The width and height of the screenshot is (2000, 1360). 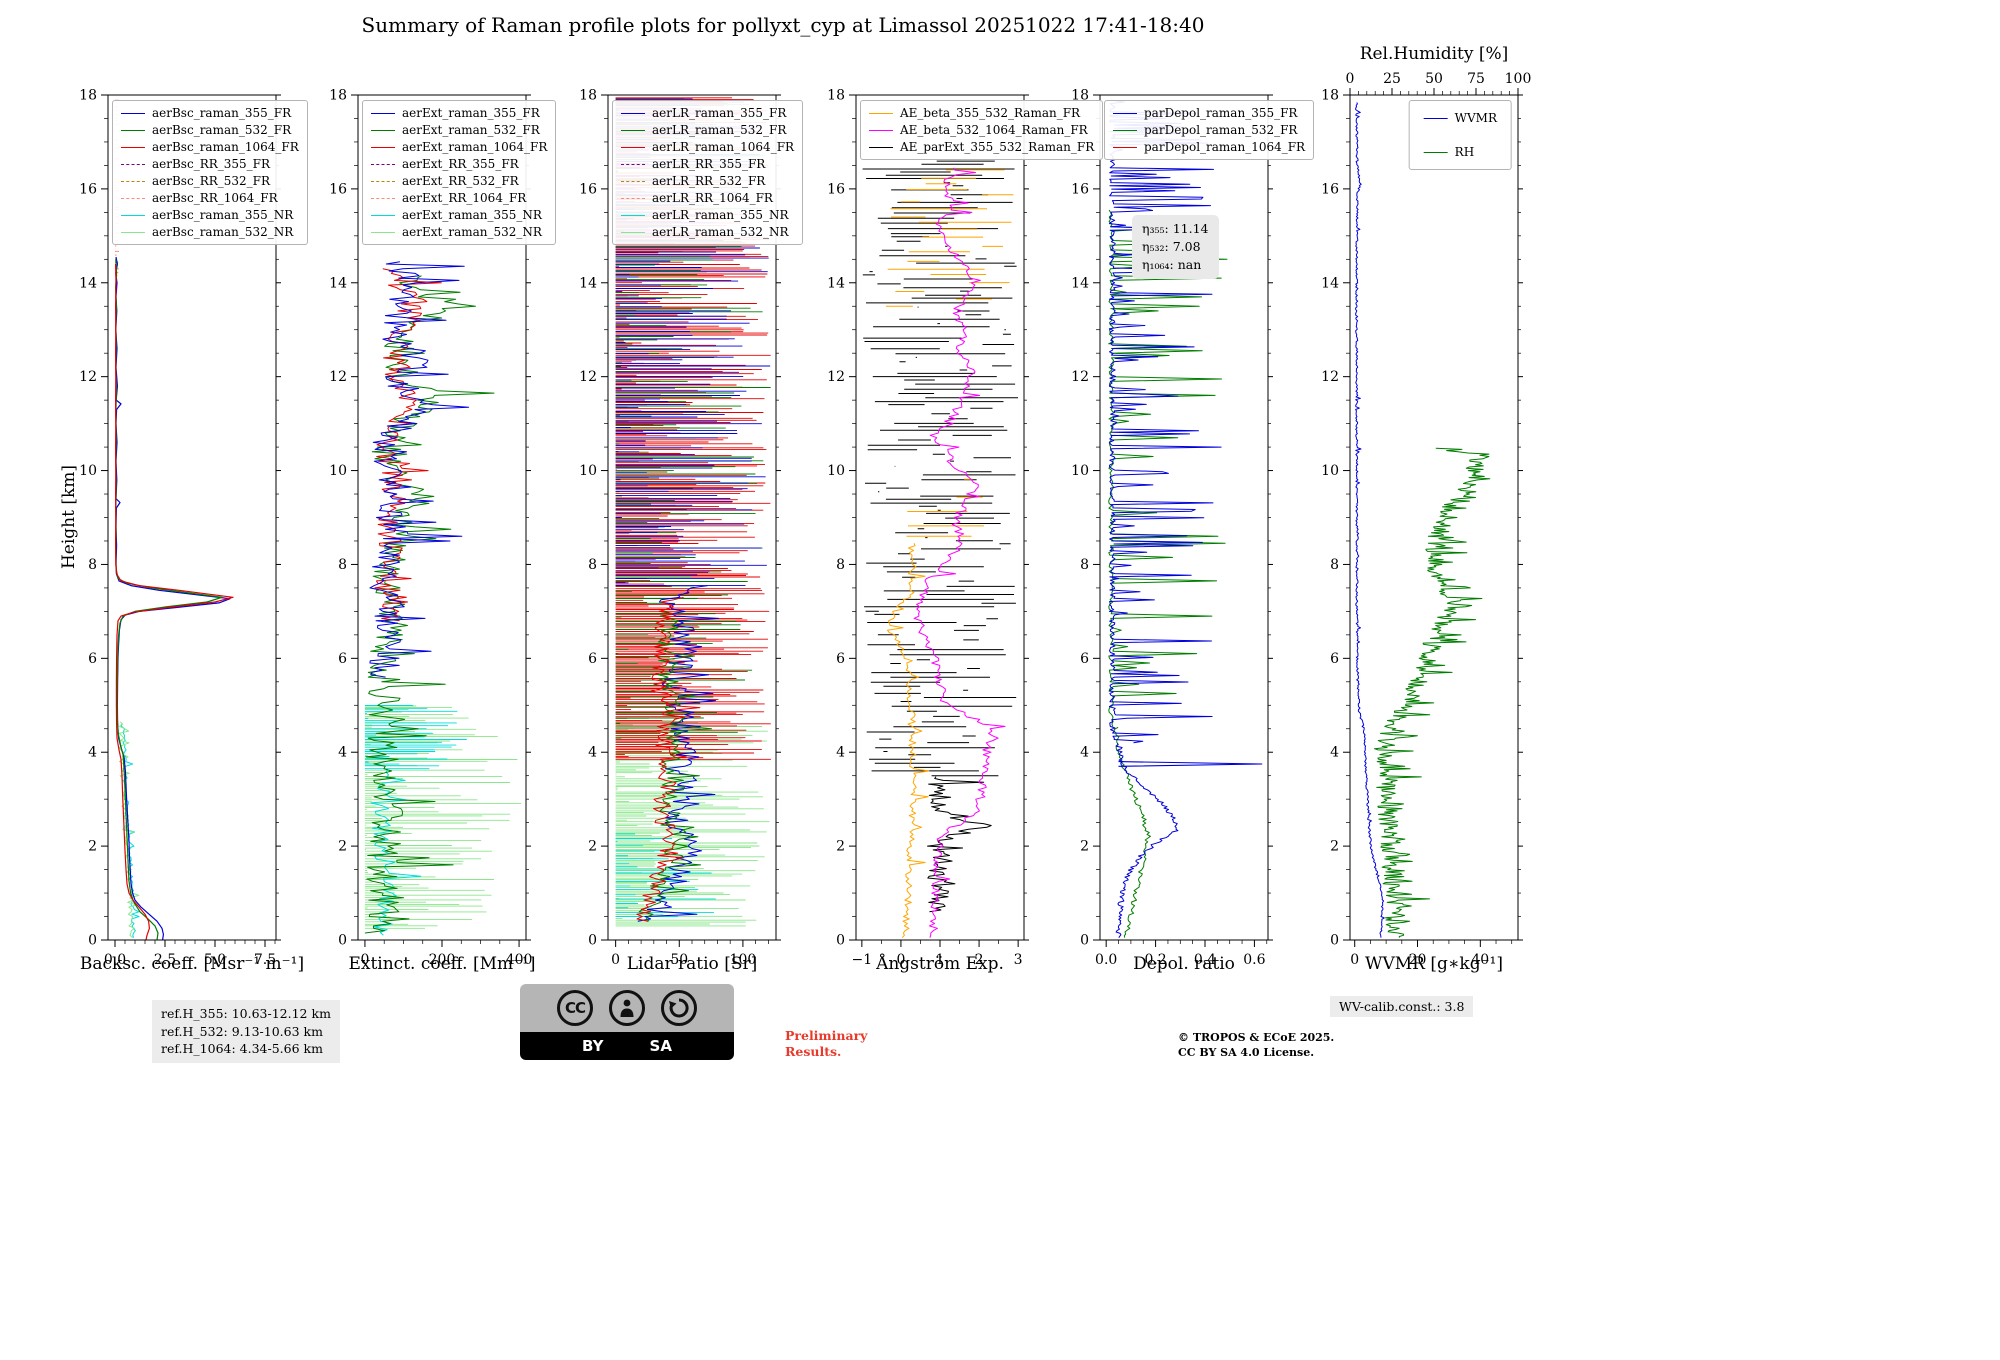 What do you see at coordinates (940, 960) in the screenshot?
I see `x-tick-label: 1` at bounding box center [940, 960].